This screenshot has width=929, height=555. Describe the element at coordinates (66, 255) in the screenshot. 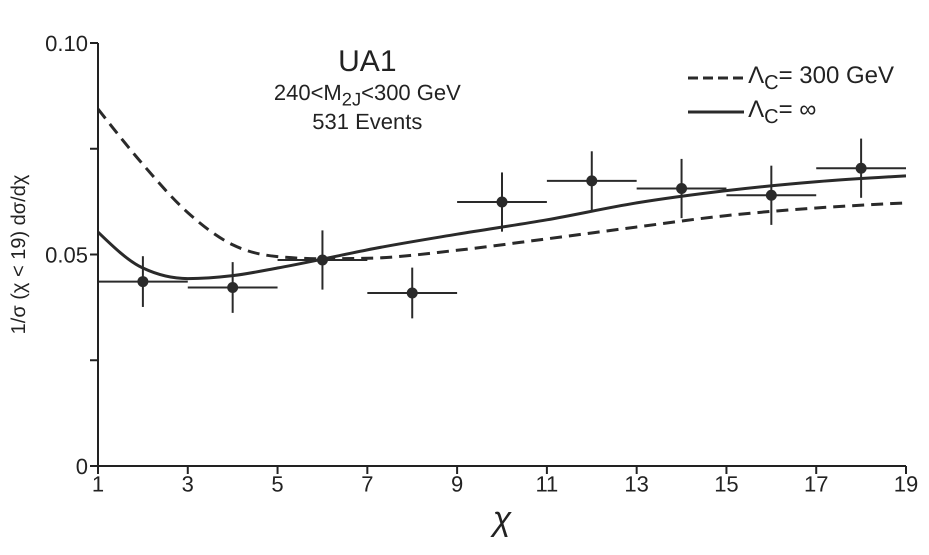

I see `y-tick-label: 0.05` at that location.